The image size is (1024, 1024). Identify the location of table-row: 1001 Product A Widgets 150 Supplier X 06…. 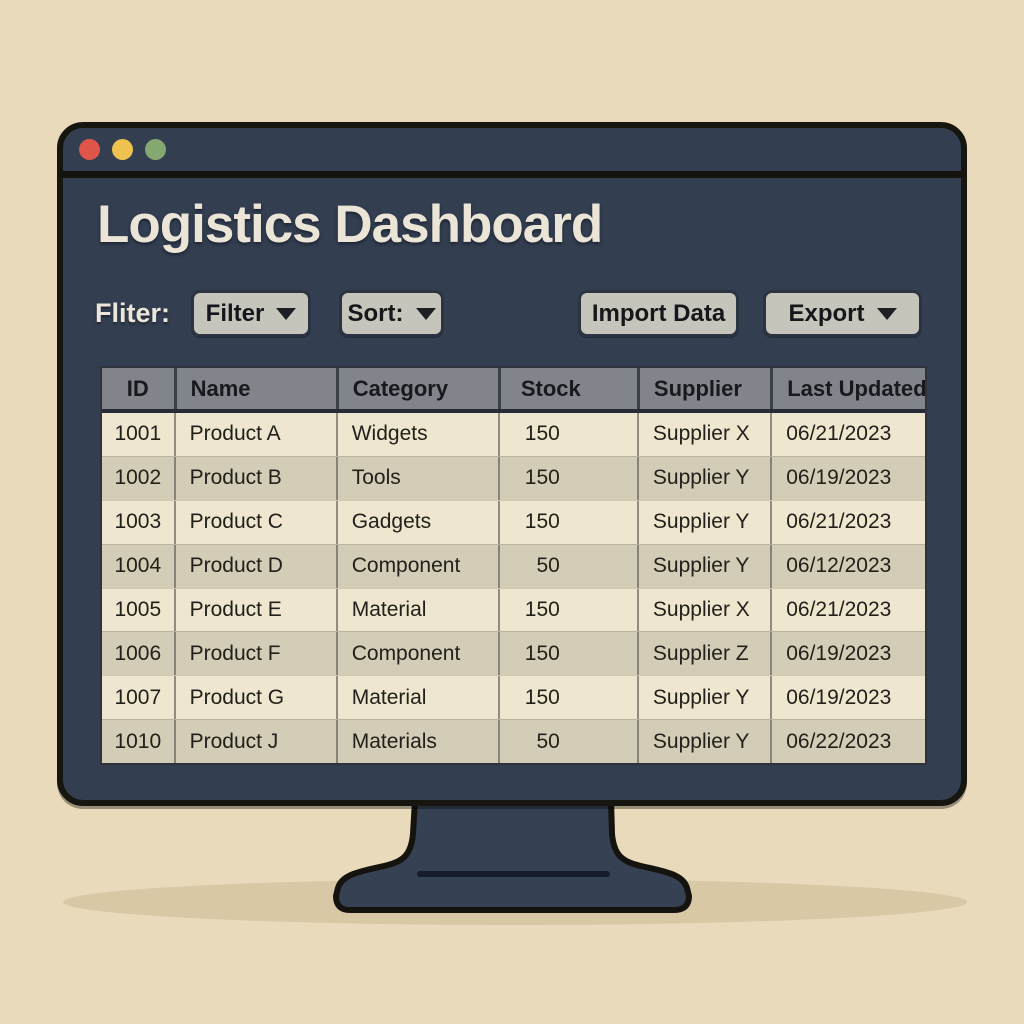
(513, 434).